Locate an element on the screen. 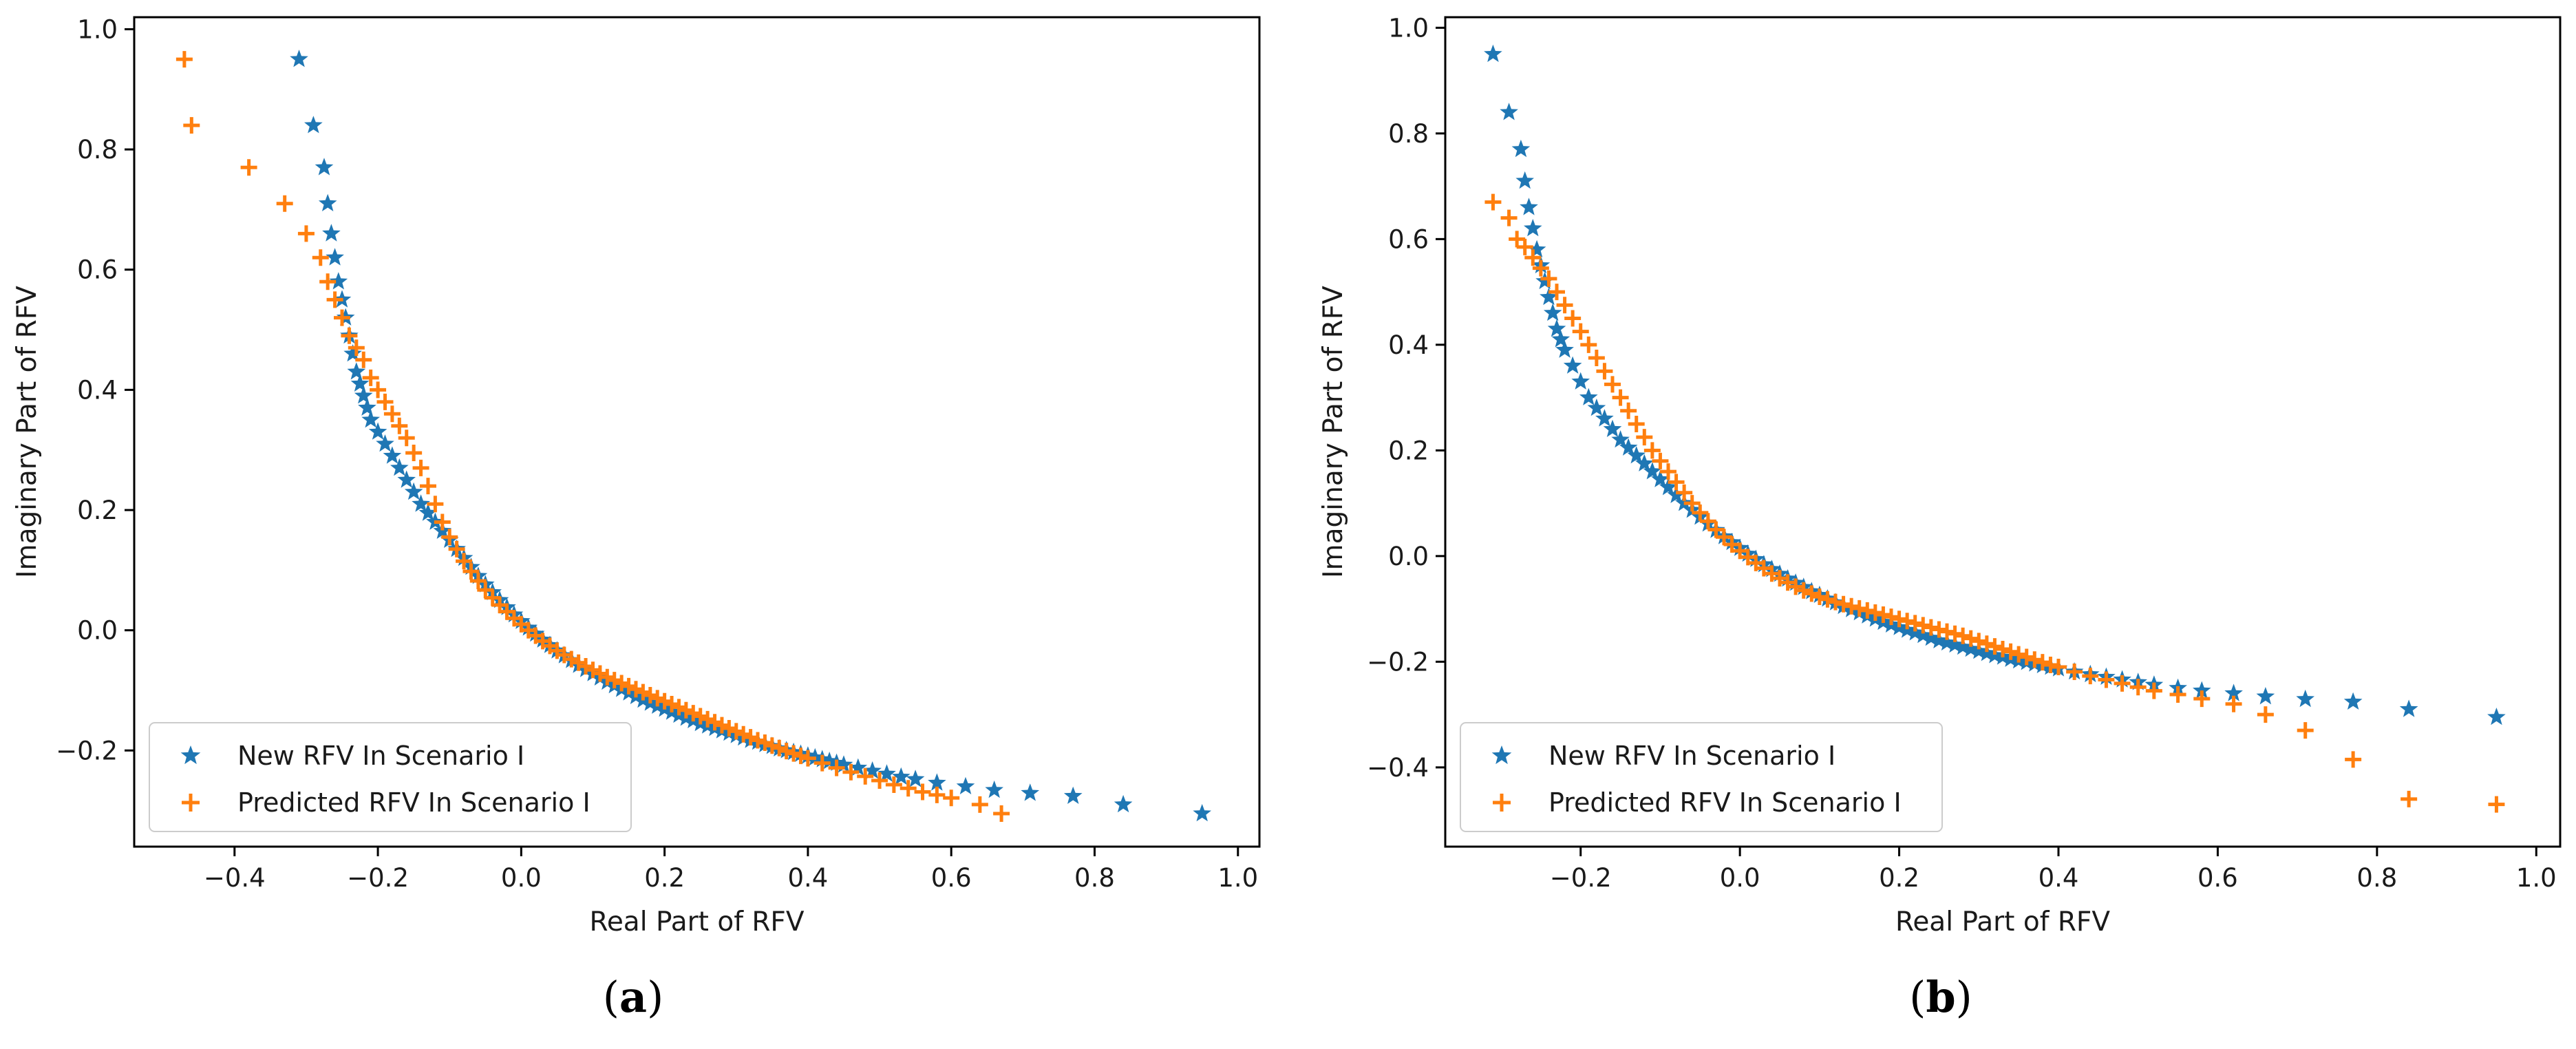 Image resolution: width=2576 pixels, height=1049 pixels. y-tick-label: 1.0 is located at coordinates (1408, 28).